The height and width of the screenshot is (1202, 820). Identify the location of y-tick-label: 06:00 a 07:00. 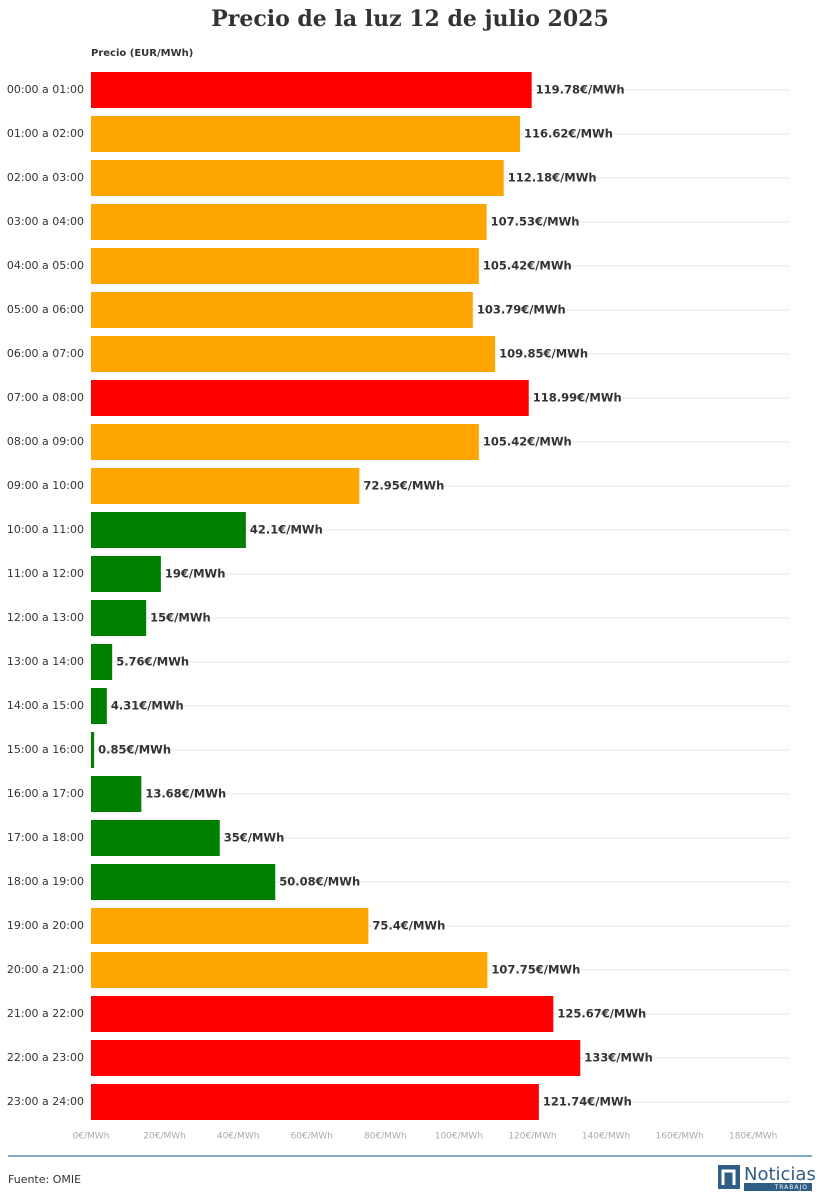
(45, 353).